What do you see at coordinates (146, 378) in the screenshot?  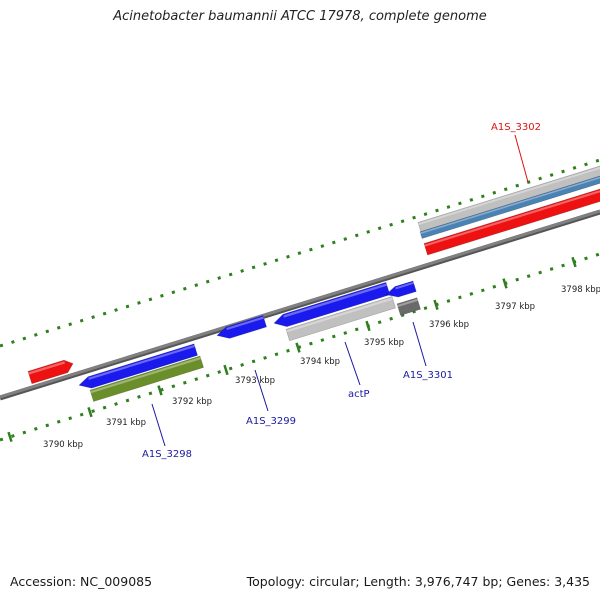 I see `feature-a1s-3298-cds` at bounding box center [146, 378].